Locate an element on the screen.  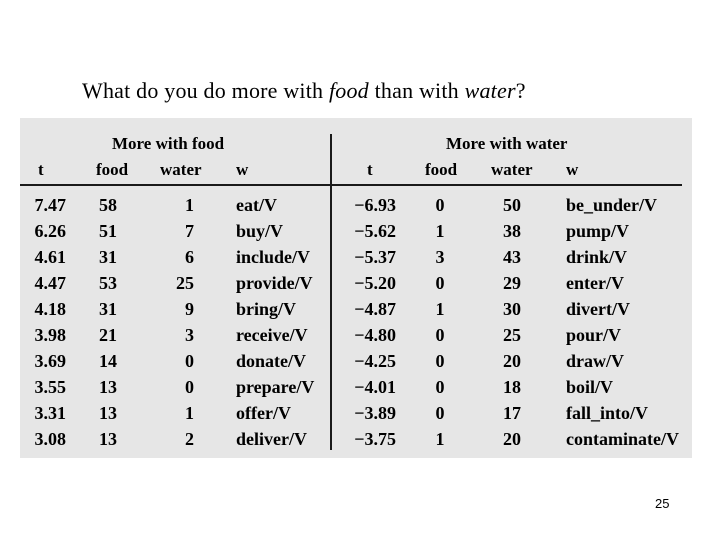
col-header-t-right: t is located at coordinates (370, 169).